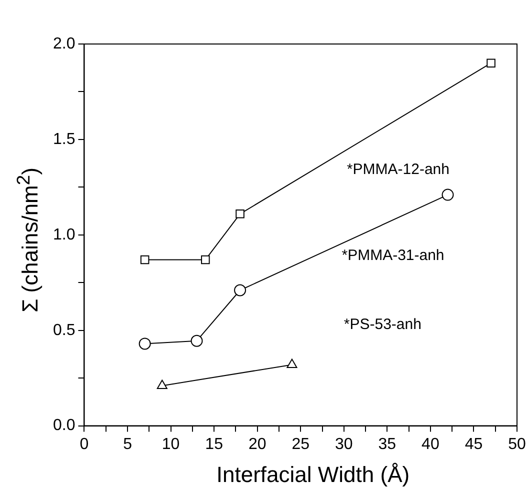 The height and width of the screenshot is (497, 531). What do you see at coordinates (64, 43) in the screenshot?
I see `y-tick-label: 2.0` at bounding box center [64, 43].